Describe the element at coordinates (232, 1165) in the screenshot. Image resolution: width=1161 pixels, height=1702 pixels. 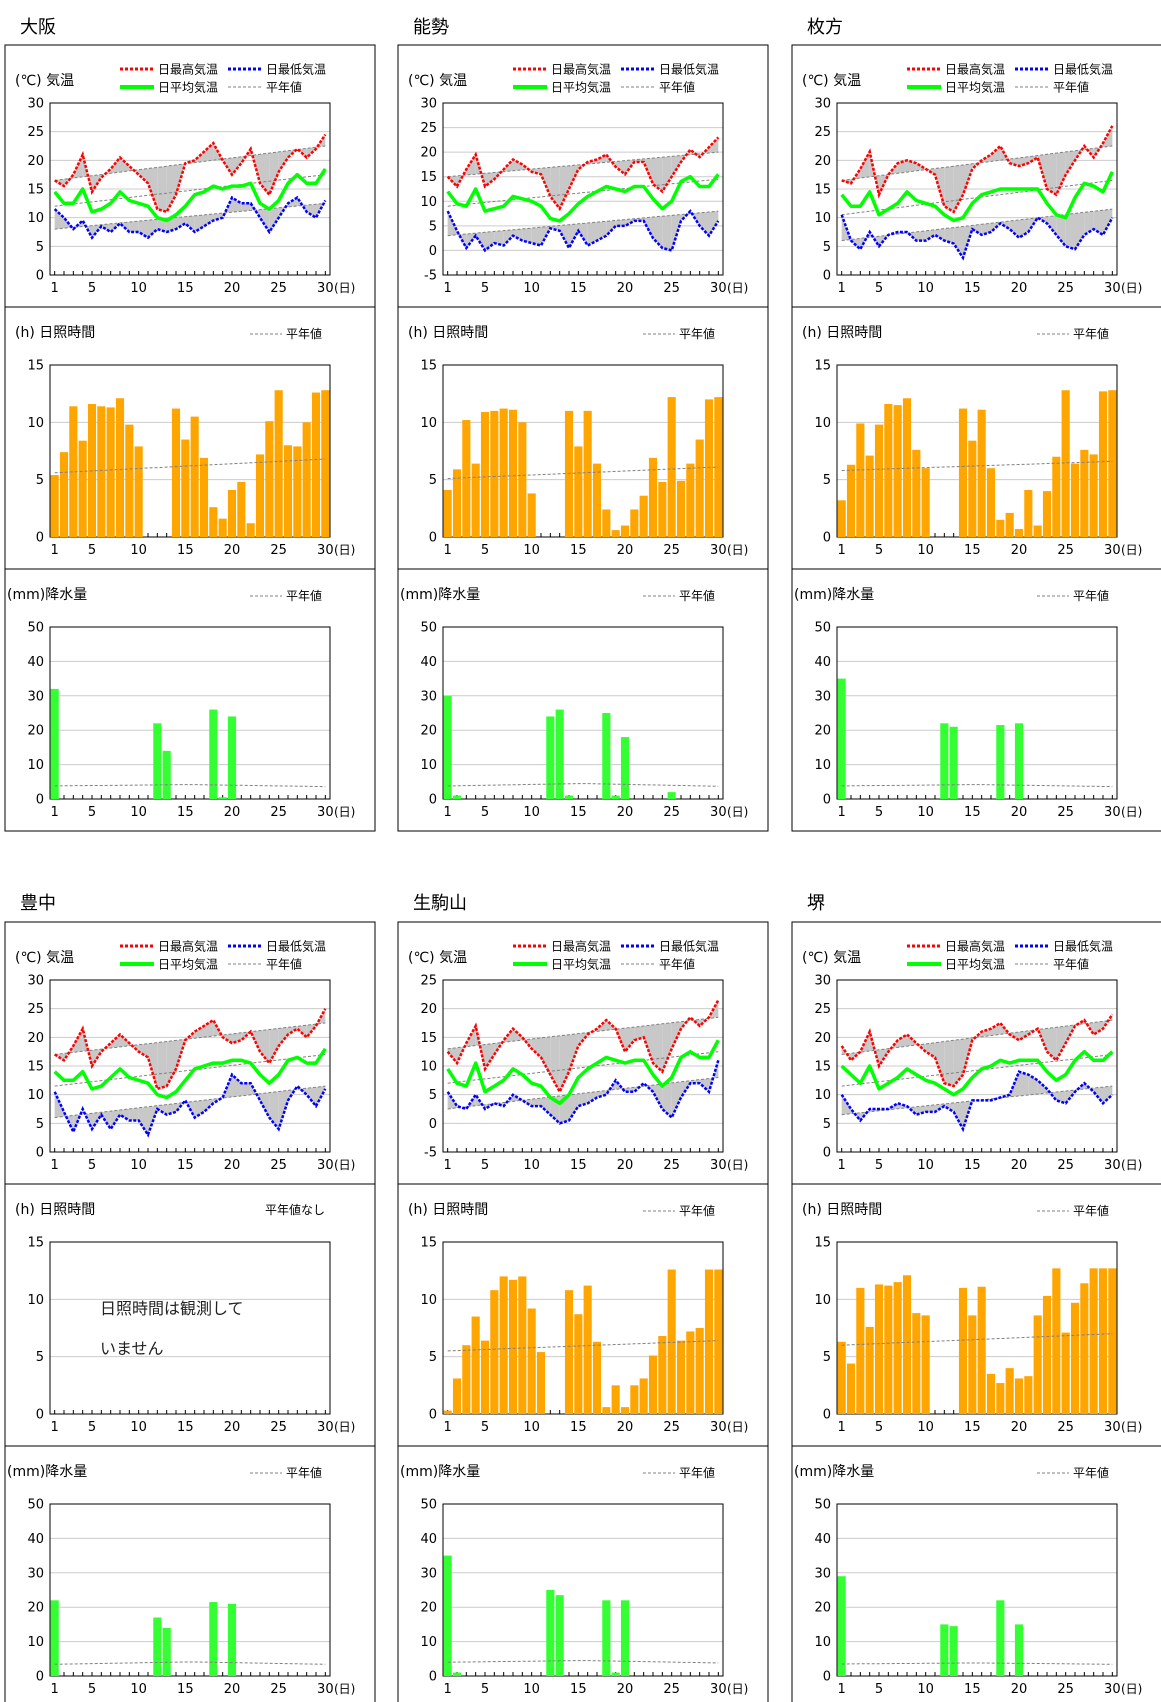
I see `temperature-xtick-label: 20` at that location.